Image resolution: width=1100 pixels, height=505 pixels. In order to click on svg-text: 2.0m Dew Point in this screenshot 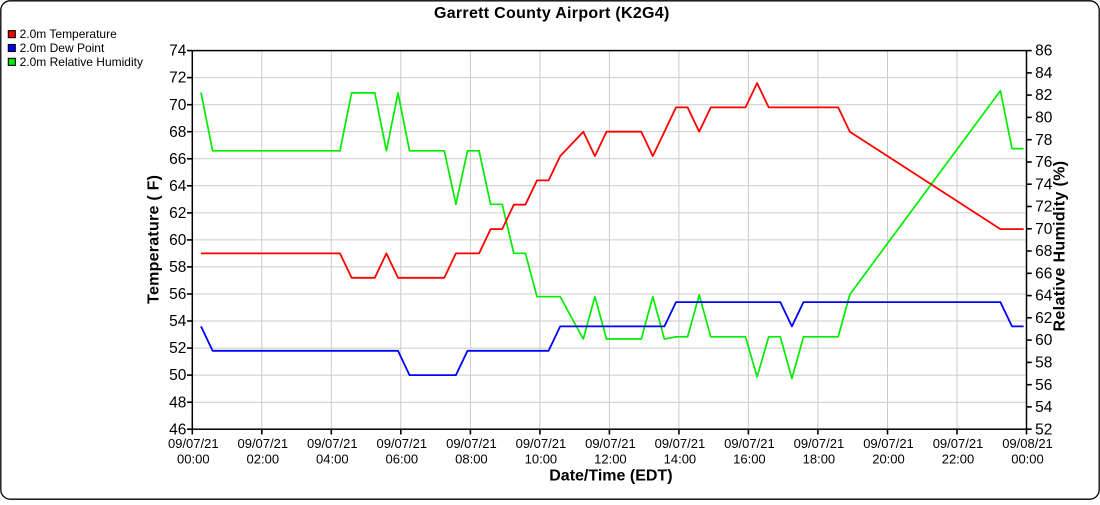, I will do `click(62, 48)`.